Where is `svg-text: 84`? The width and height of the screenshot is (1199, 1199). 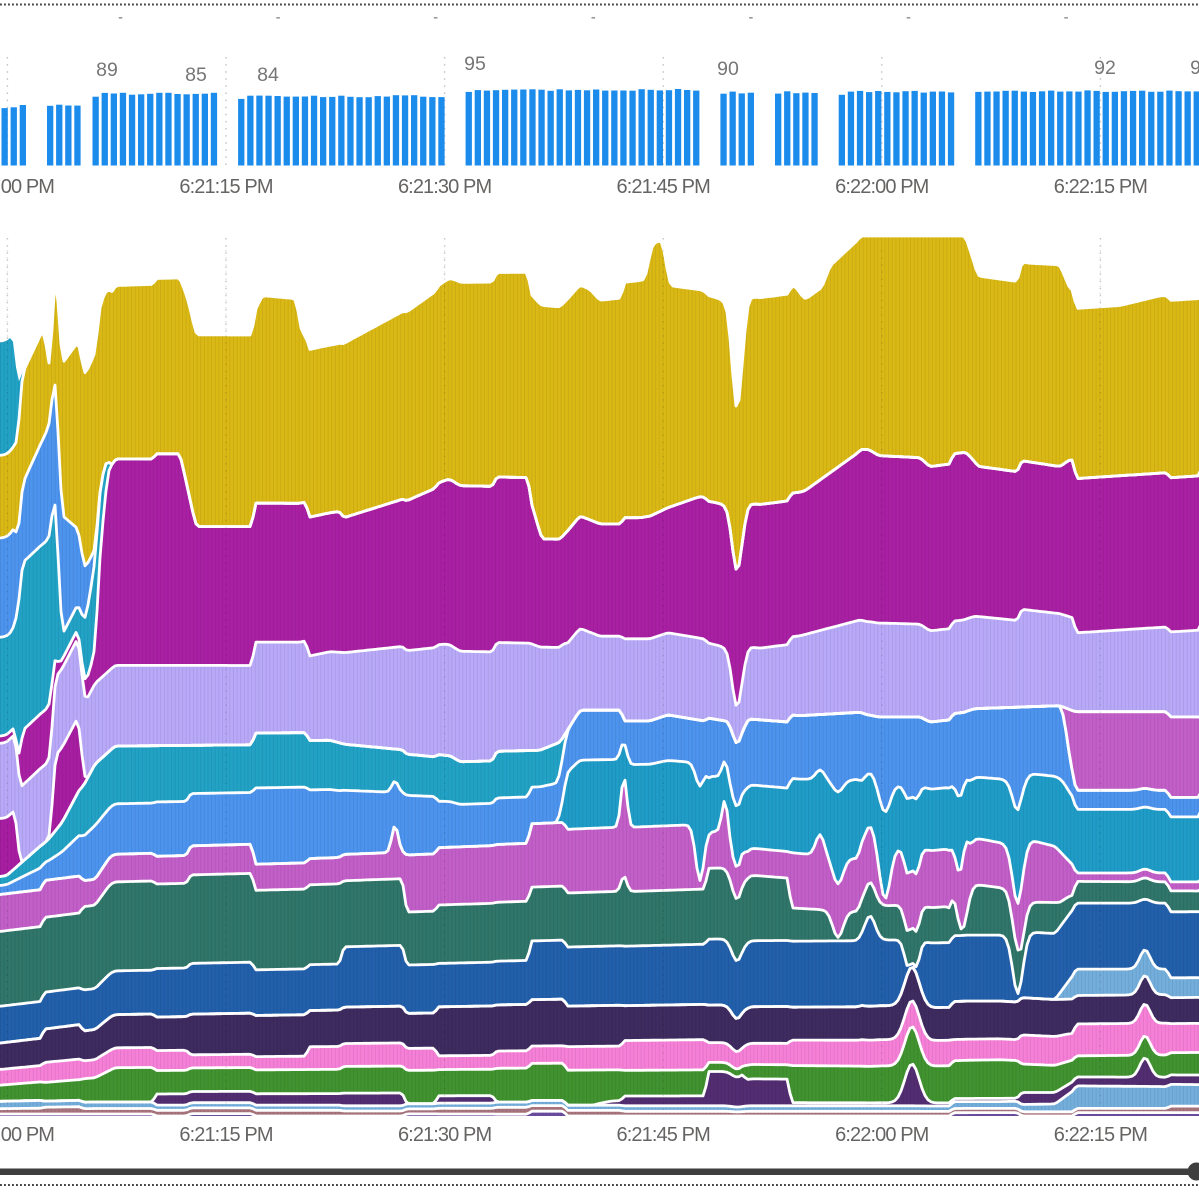 svg-text: 84 is located at coordinates (268, 75).